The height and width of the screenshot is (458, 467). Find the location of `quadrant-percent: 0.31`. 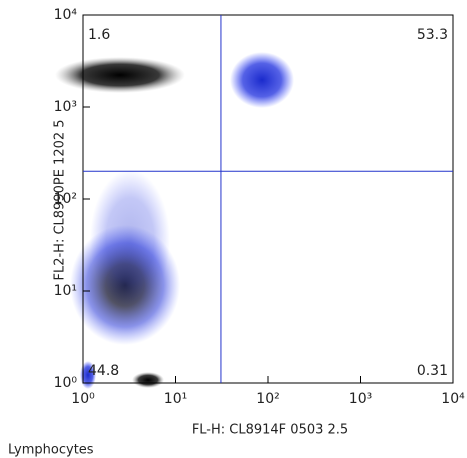

quadrant-percent: 0.31 is located at coordinates (432, 371).